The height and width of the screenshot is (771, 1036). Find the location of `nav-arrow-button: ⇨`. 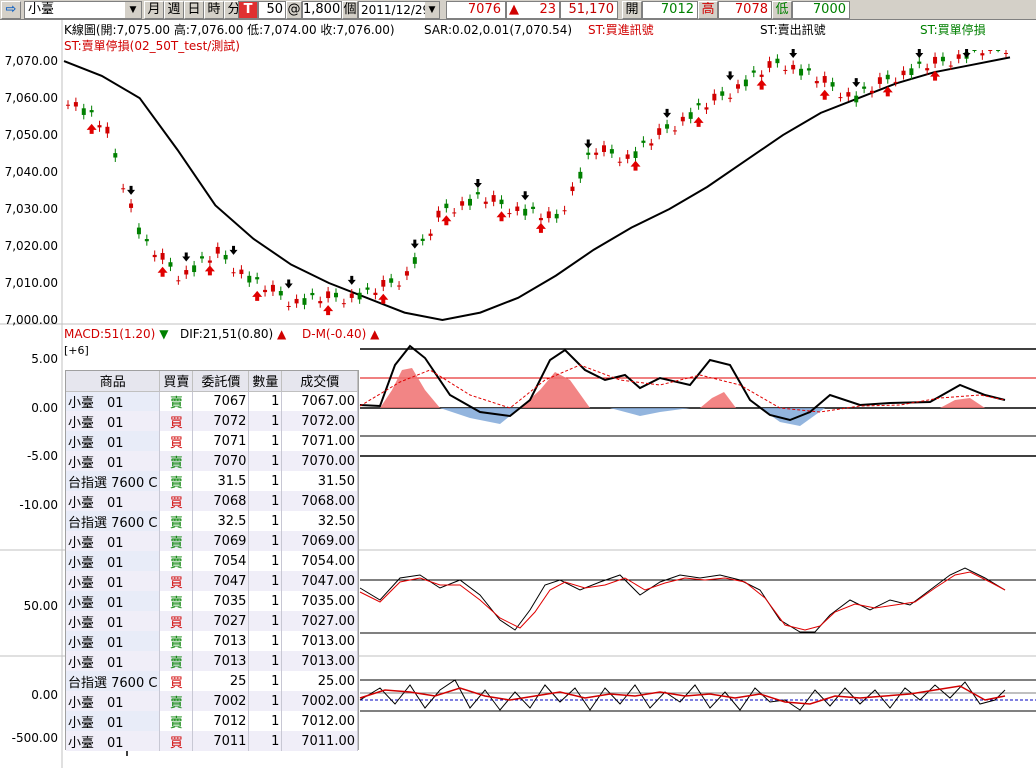

nav-arrow-button: ⇨ is located at coordinates (11, 10).